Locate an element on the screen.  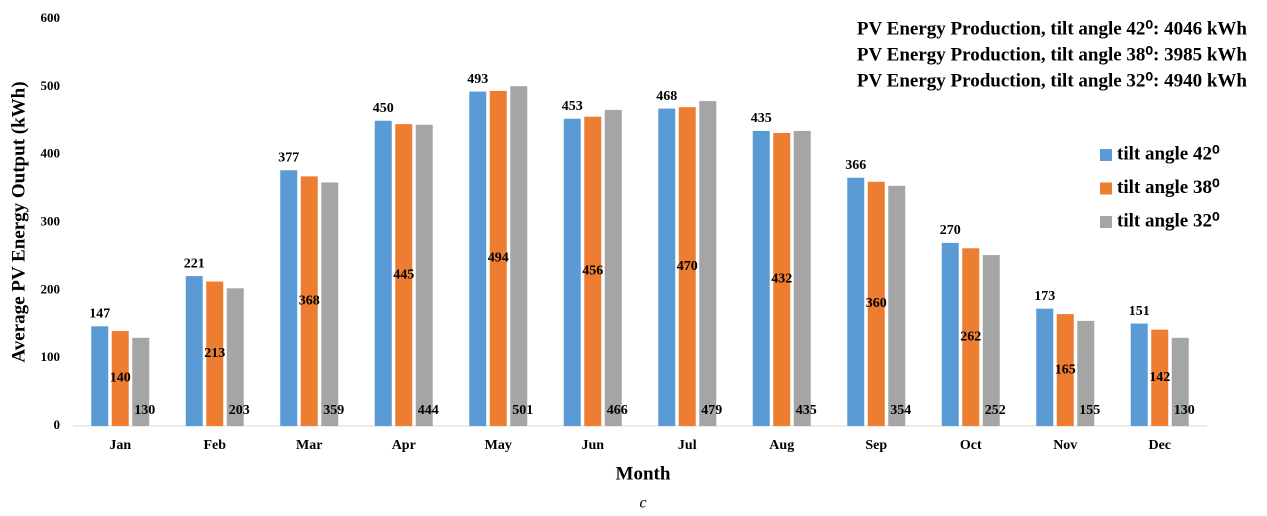
value-label: 165 is located at coordinates (1065, 369).